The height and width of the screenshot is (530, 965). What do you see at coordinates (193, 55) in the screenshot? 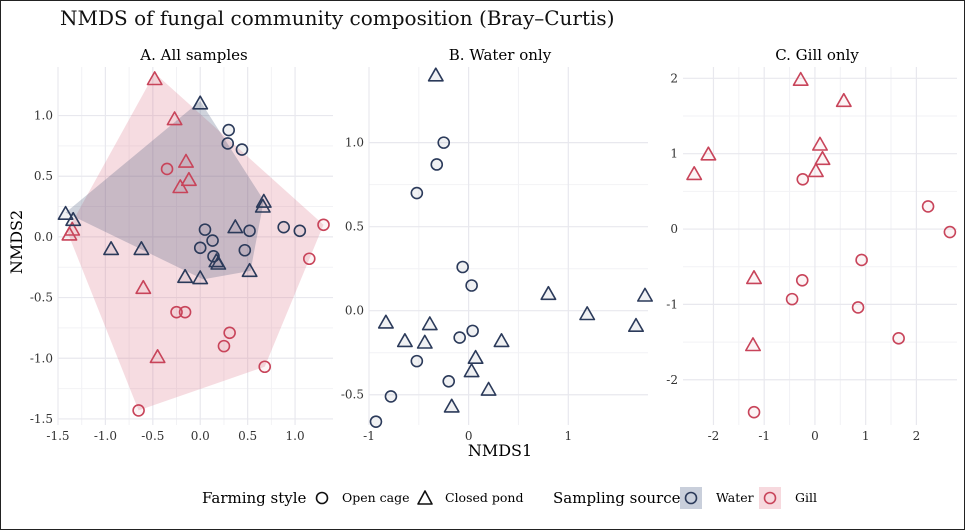
I see `panel-a-title: A. All samples` at bounding box center [193, 55].